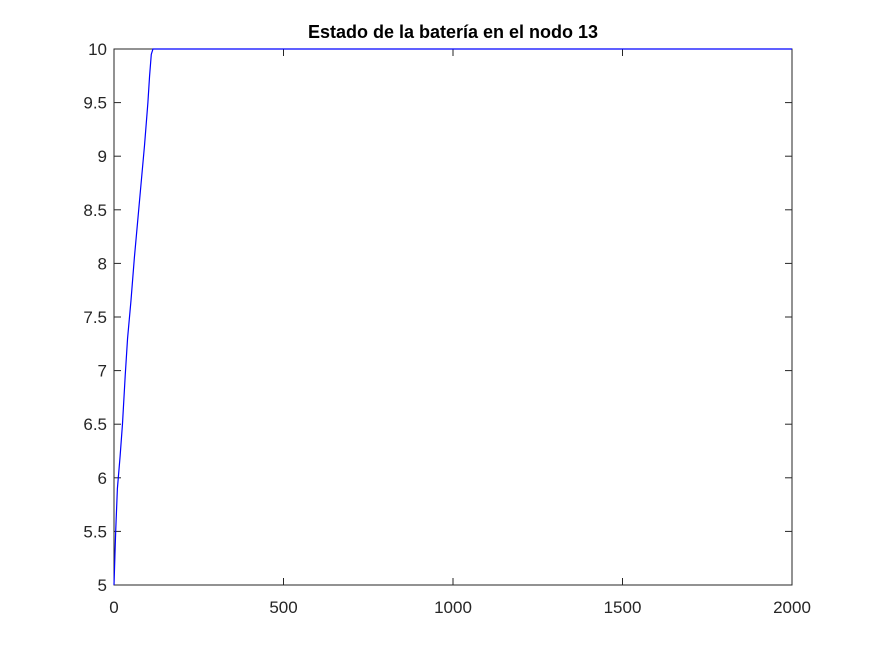  Describe the element at coordinates (95, 103) in the screenshot. I see `y-tick-label: 9.5` at that location.